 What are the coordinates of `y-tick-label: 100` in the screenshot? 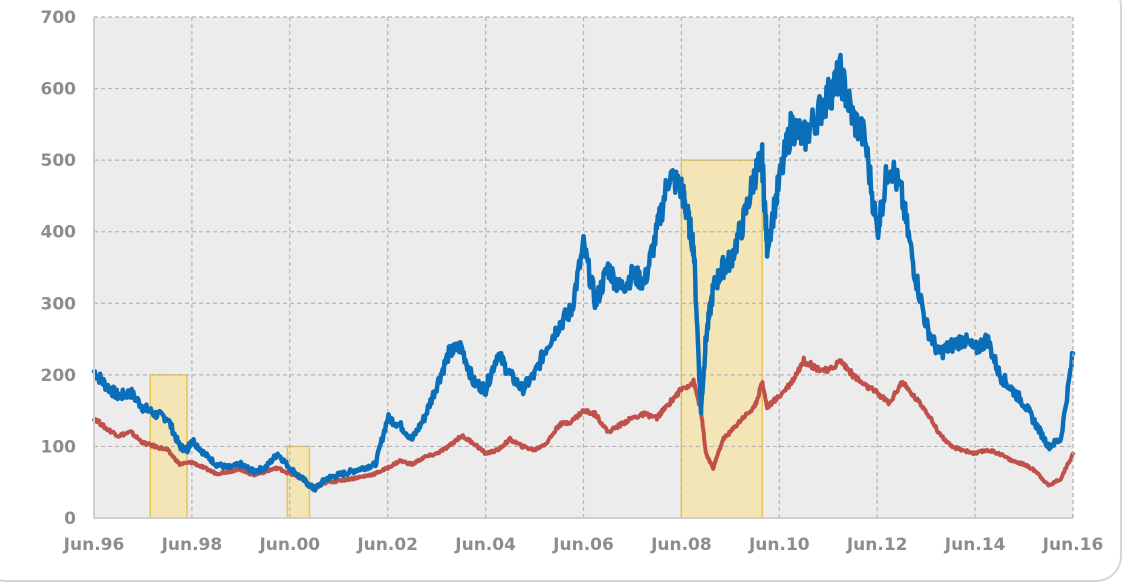 It's located at (59, 447).